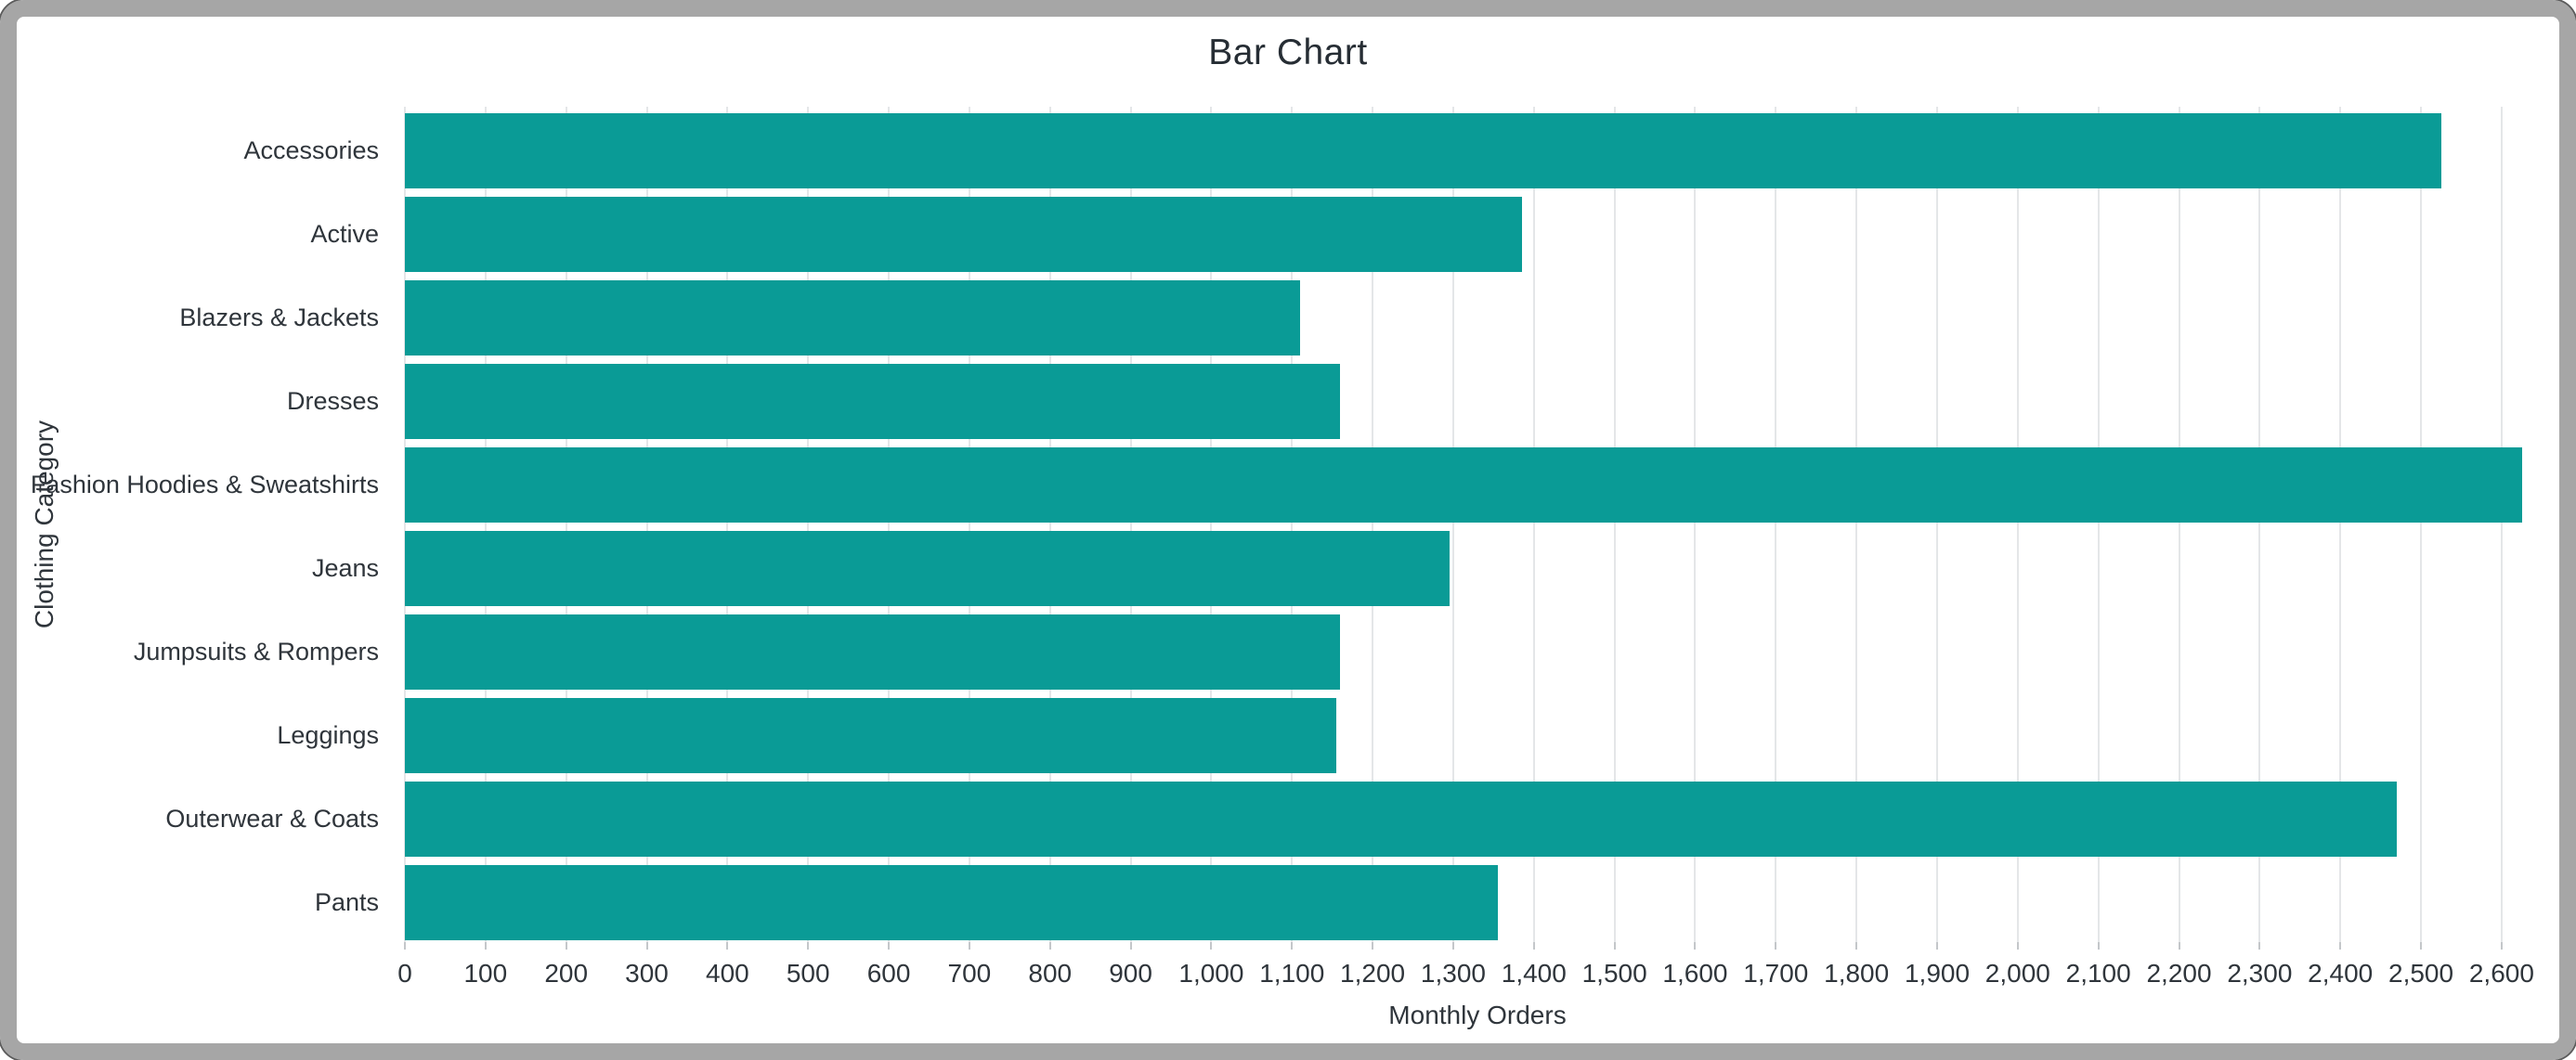 The image size is (2576, 1060). Describe the element at coordinates (346, 902) in the screenshot. I see `category-label-pants: Pants` at that location.